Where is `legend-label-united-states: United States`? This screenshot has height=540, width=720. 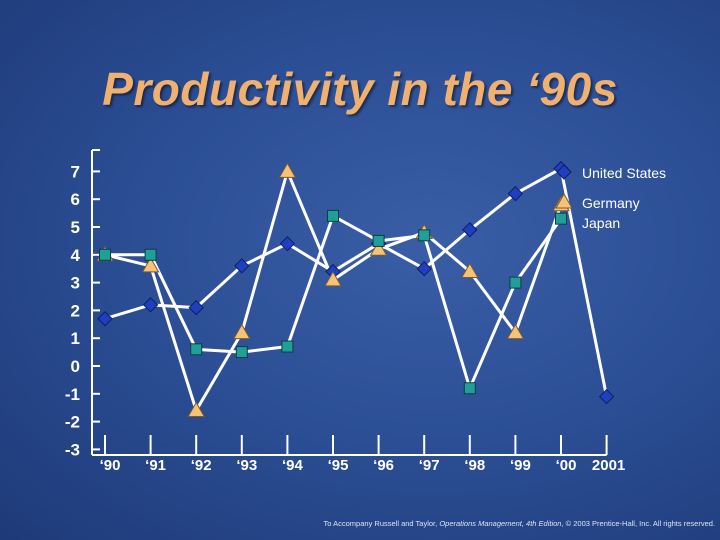 legend-label-united-states: United States is located at coordinates (624, 173).